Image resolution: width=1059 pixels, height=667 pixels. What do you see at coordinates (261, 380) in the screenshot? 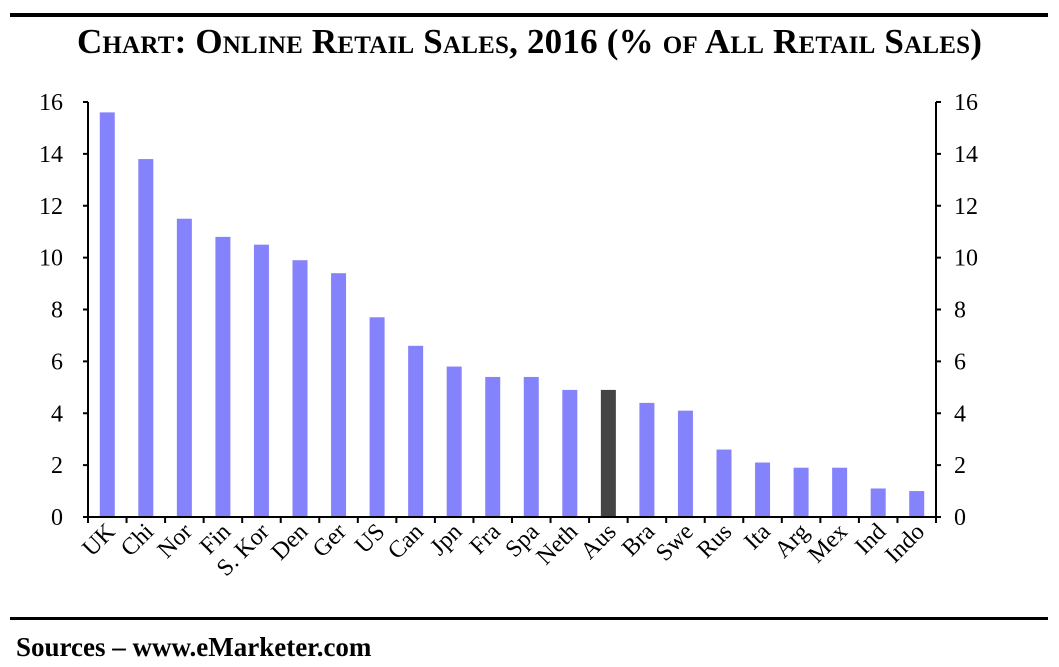
I see `bar-s-kor` at bounding box center [261, 380].